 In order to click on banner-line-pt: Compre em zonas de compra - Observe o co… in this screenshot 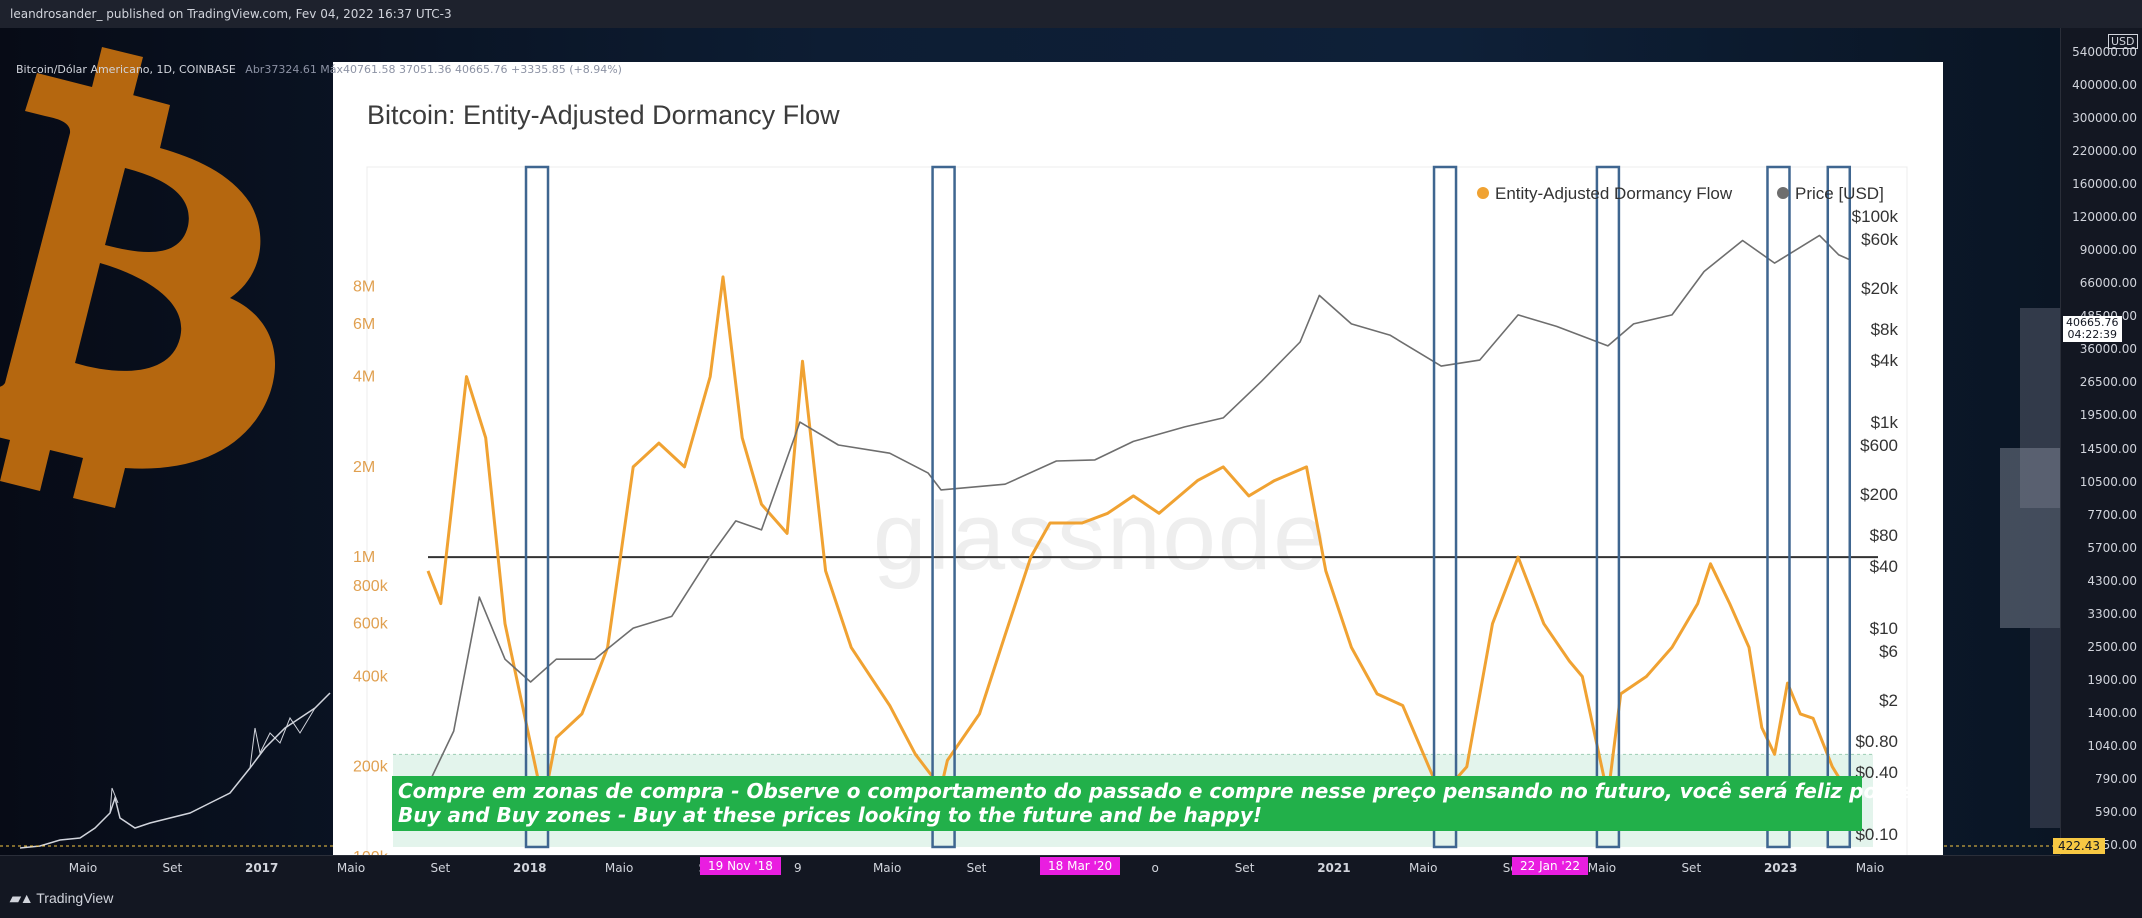, I will do `click(1170, 791)`.